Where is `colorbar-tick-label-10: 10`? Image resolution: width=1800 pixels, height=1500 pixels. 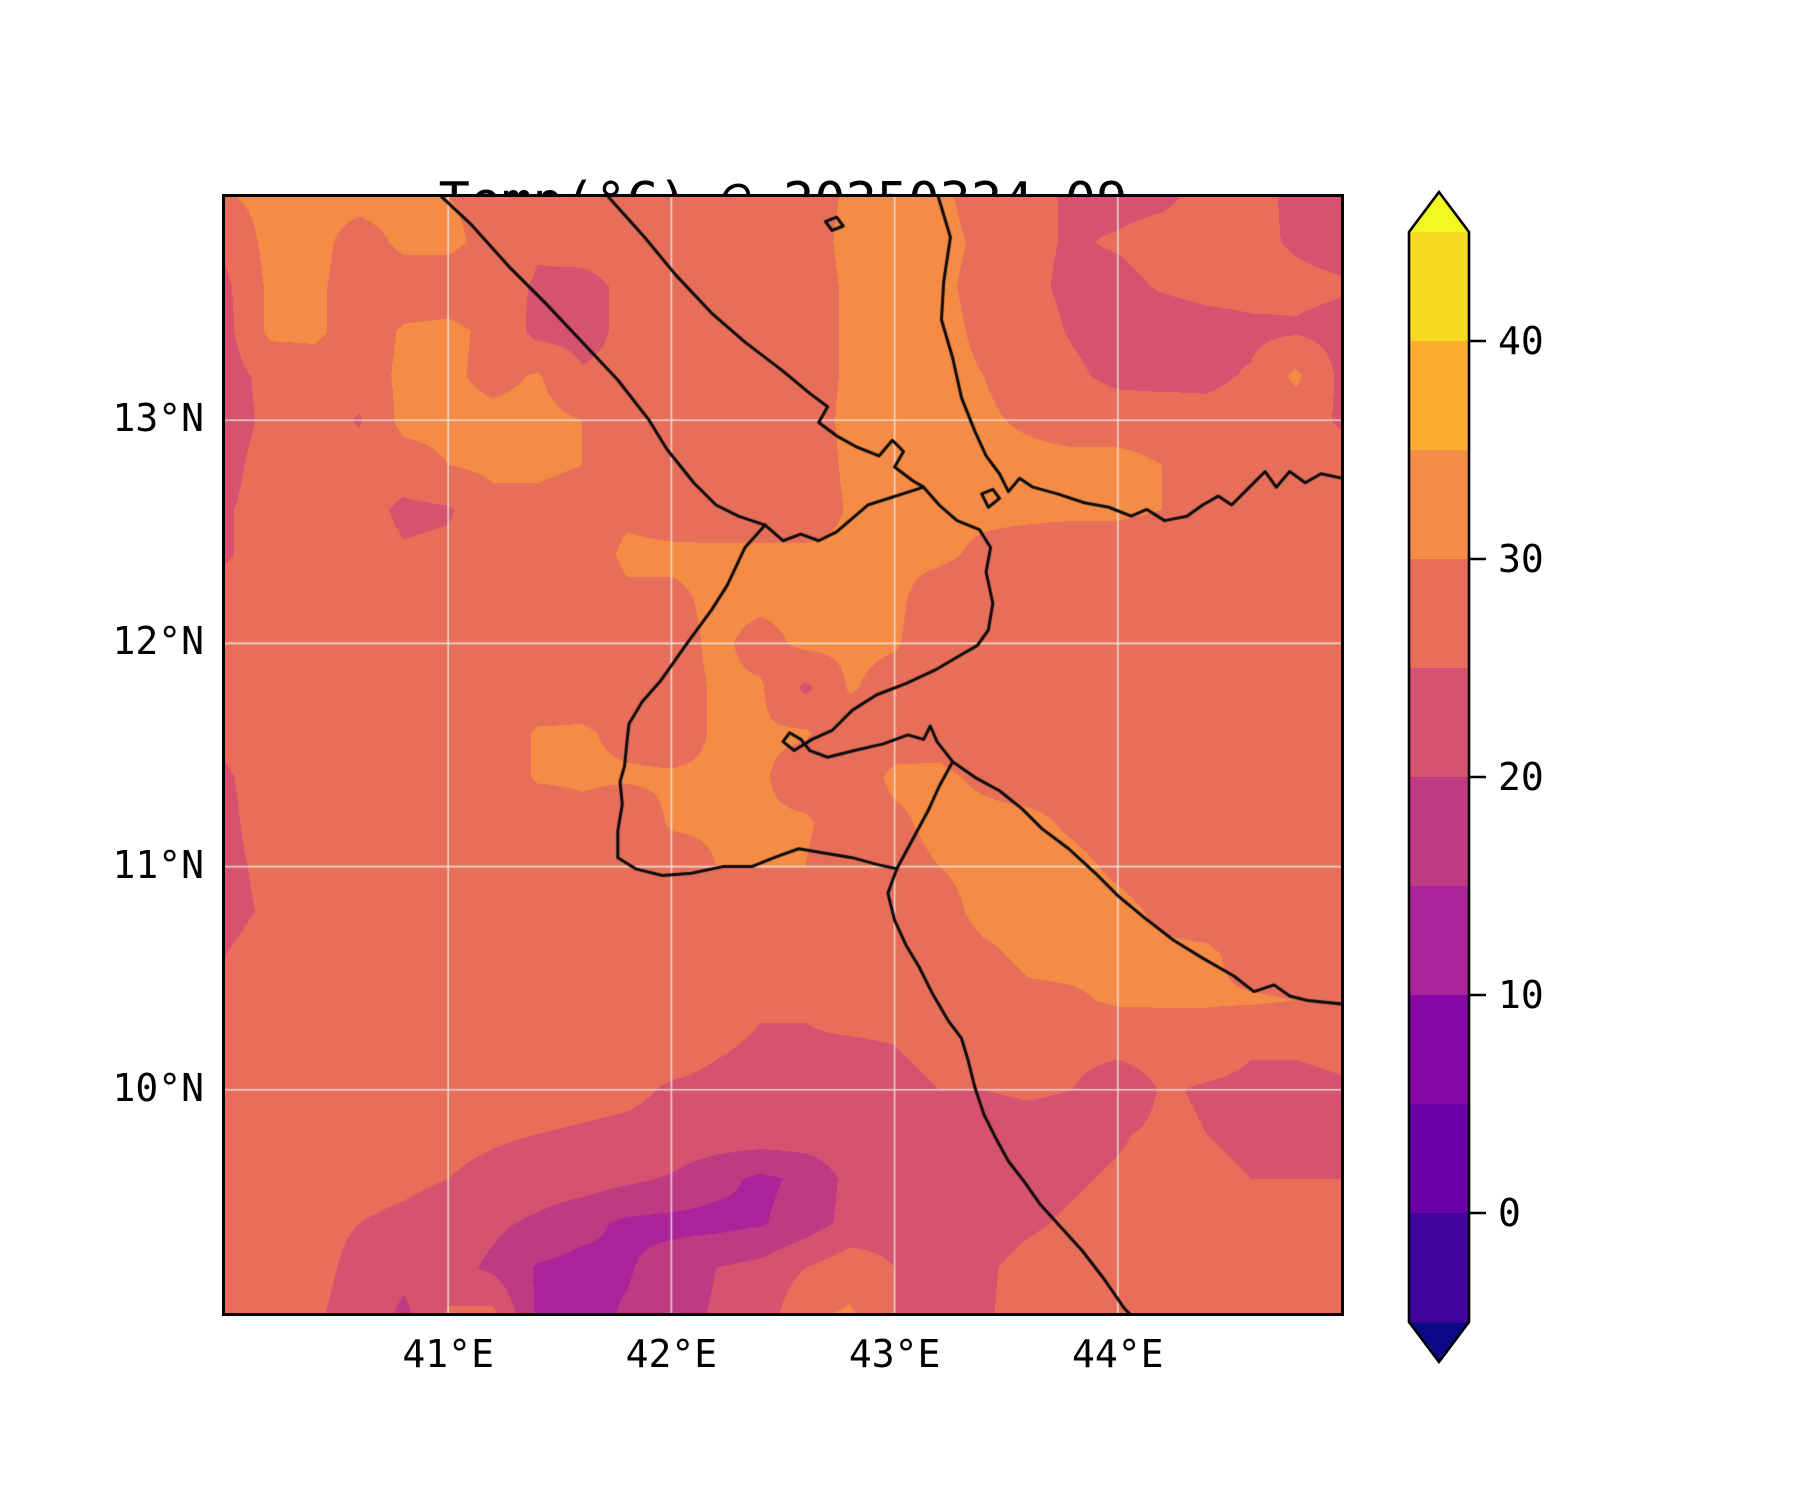 colorbar-tick-label-10: 10 is located at coordinates (1521, 995).